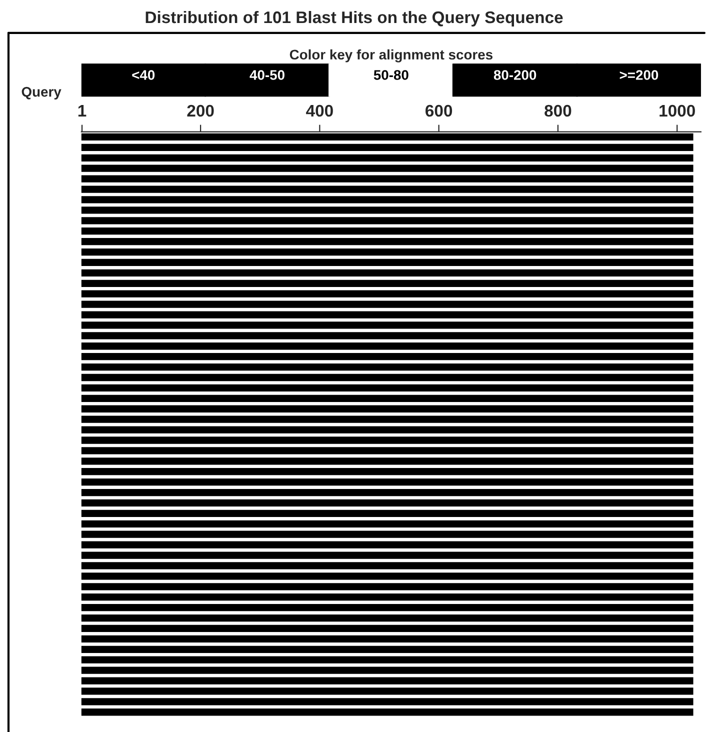 Image resolution: width=708 pixels, height=732 pixels. I want to click on text: Color key for alignment scores, so click(391, 55).